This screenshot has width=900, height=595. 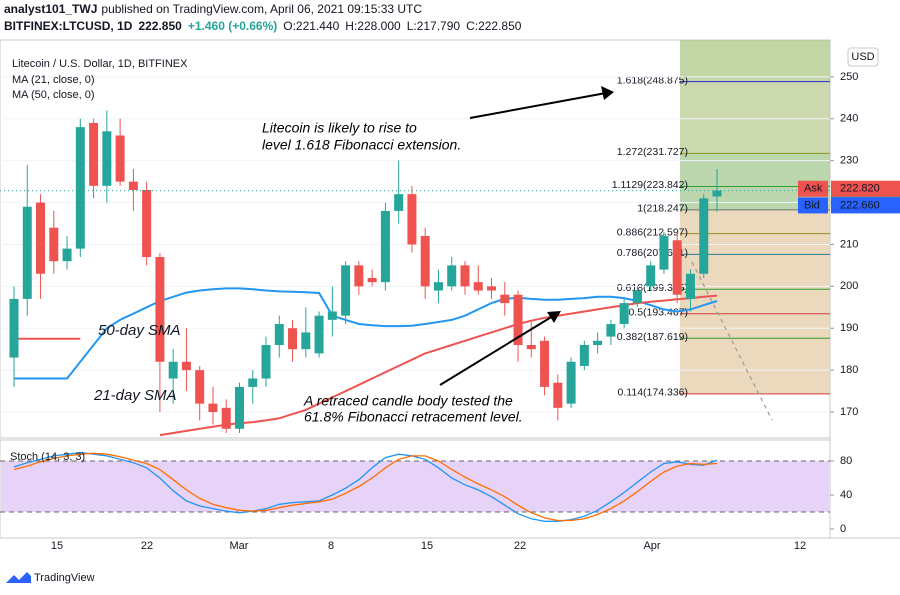 What do you see at coordinates (650, 185) in the screenshot?
I see `fib-label: 1.1129(223.842)` at bounding box center [650, 185].